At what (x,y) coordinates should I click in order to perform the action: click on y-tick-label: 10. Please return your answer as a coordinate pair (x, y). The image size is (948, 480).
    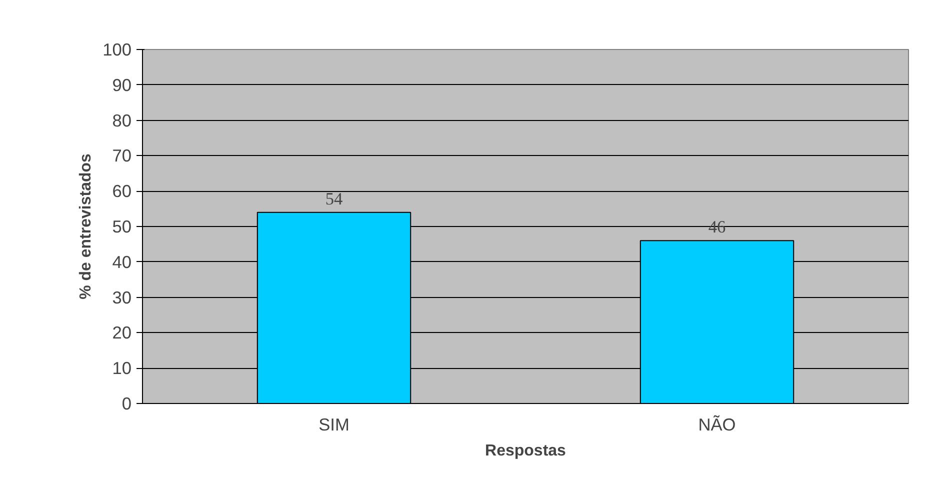
    Looking at the image, I should click on (122, 368).